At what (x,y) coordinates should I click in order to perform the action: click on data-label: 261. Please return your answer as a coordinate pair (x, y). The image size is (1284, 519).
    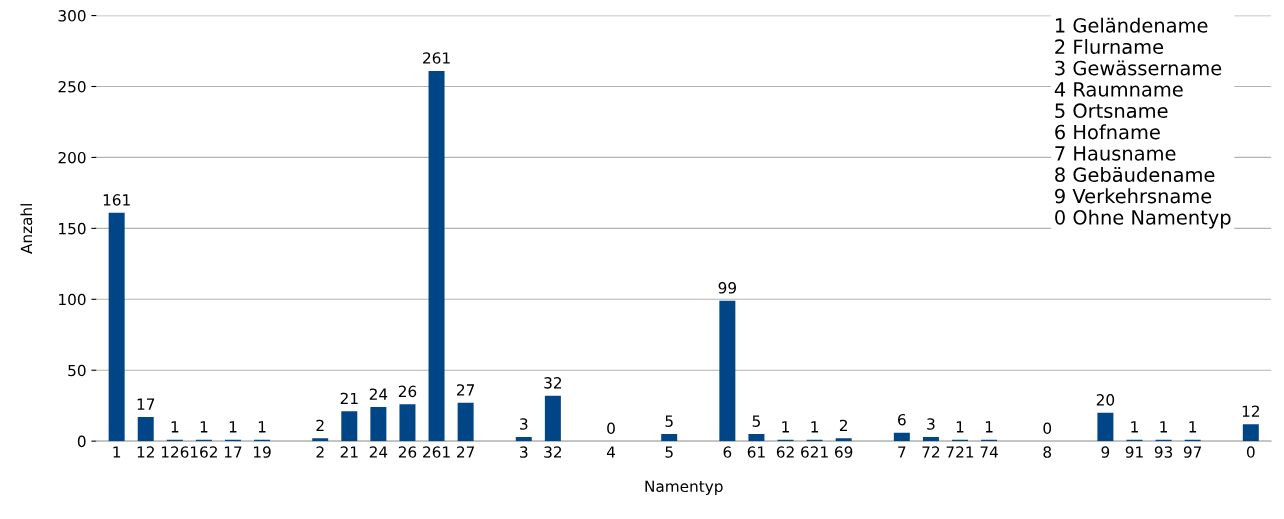
    Looking at the image, I should click on (436, 58).